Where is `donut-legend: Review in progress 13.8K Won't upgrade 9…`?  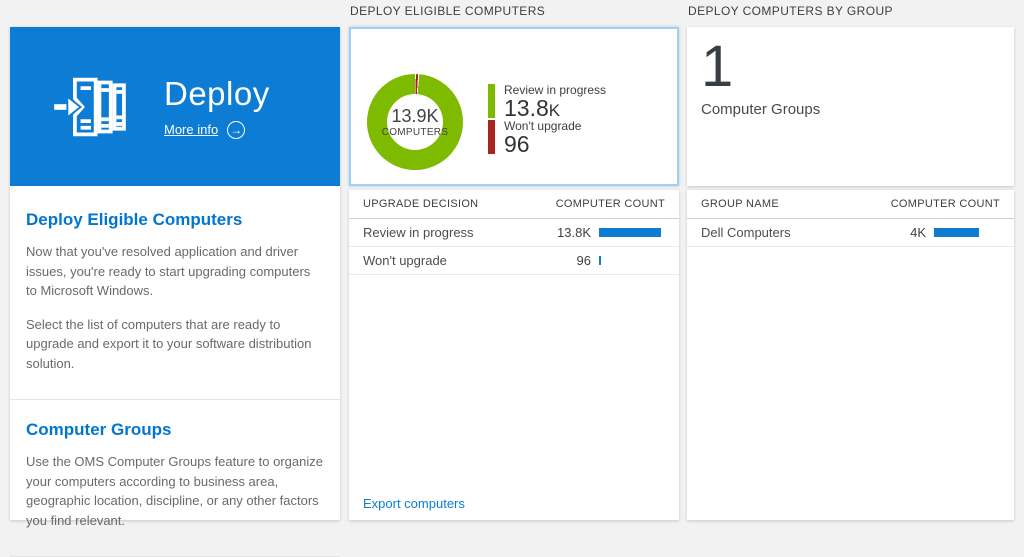 donut-legend: Review in progress 13.8K Won't upgrade 9… is located at coordinates (547, 119).